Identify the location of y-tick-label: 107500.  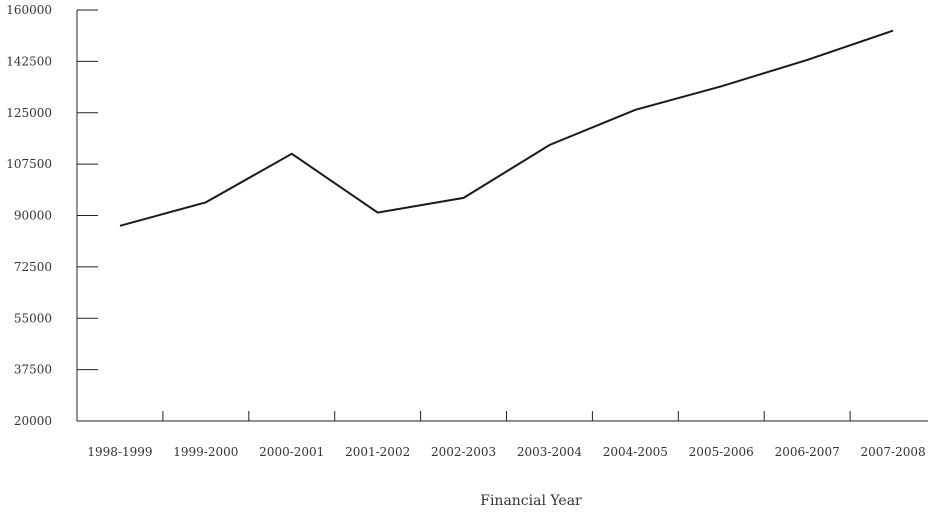
(29, 164).